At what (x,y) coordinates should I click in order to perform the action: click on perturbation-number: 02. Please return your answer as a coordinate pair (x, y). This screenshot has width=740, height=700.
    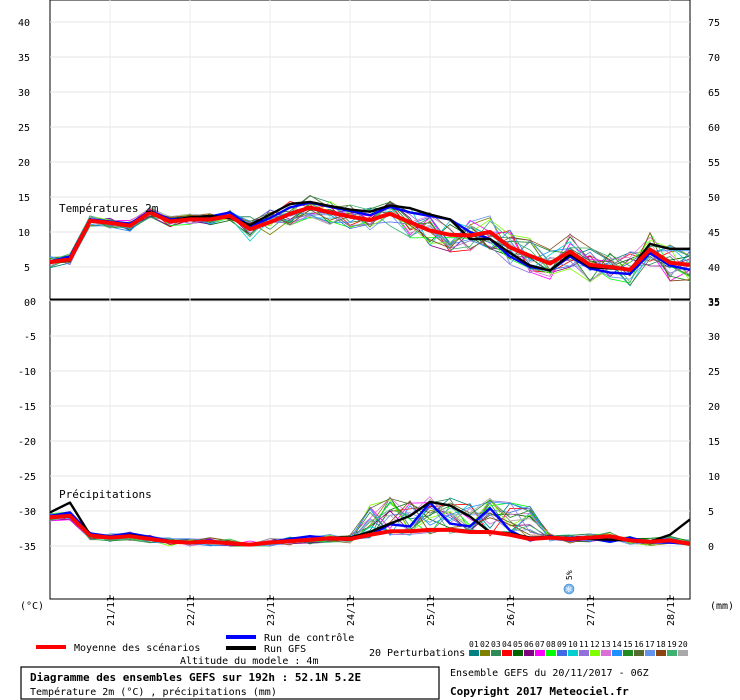
    Looking at the image, I should click on (485, 644).